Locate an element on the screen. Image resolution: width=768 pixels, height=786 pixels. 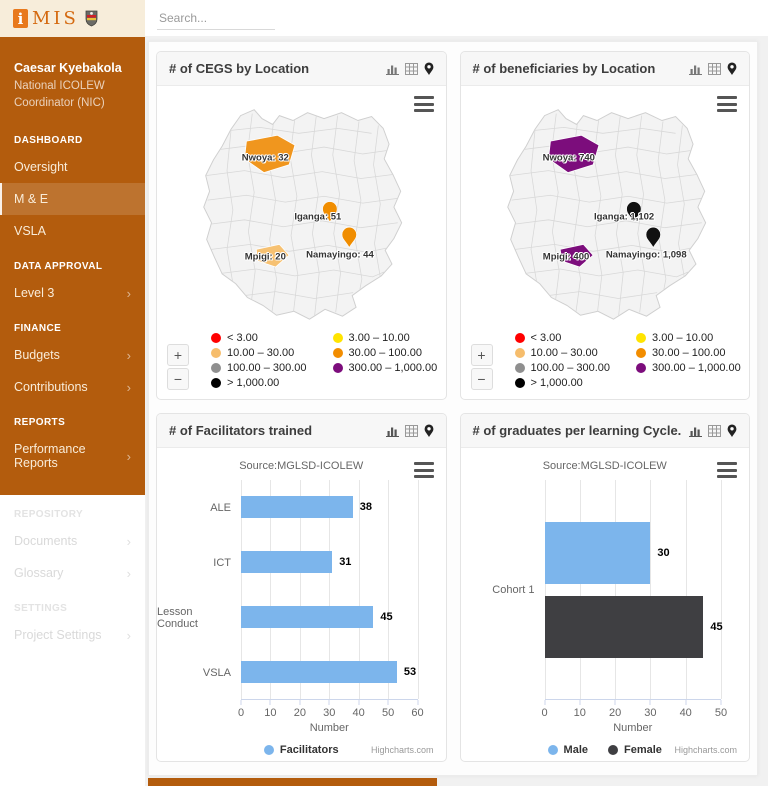
sidebar-item-m-e: M & E is located at coordinates (72, 199).